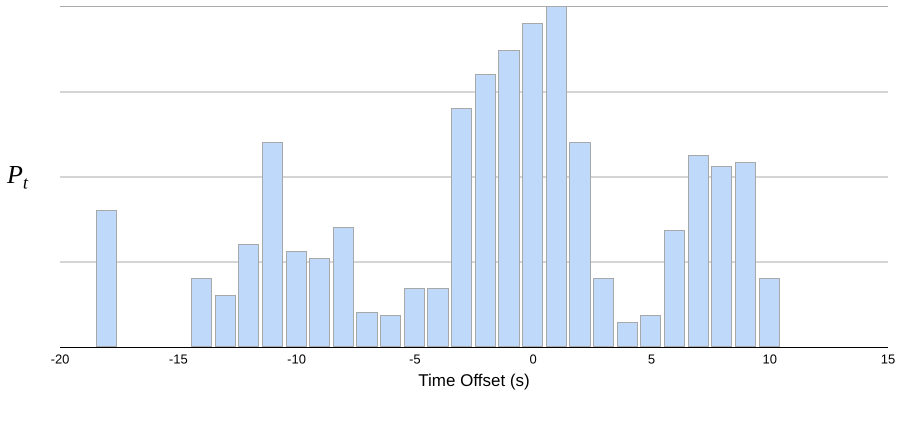  What do you see at coordinates (178, 359) in the screenshot?
I see `x-tick-label: -15` at bounding box center [178, 359].